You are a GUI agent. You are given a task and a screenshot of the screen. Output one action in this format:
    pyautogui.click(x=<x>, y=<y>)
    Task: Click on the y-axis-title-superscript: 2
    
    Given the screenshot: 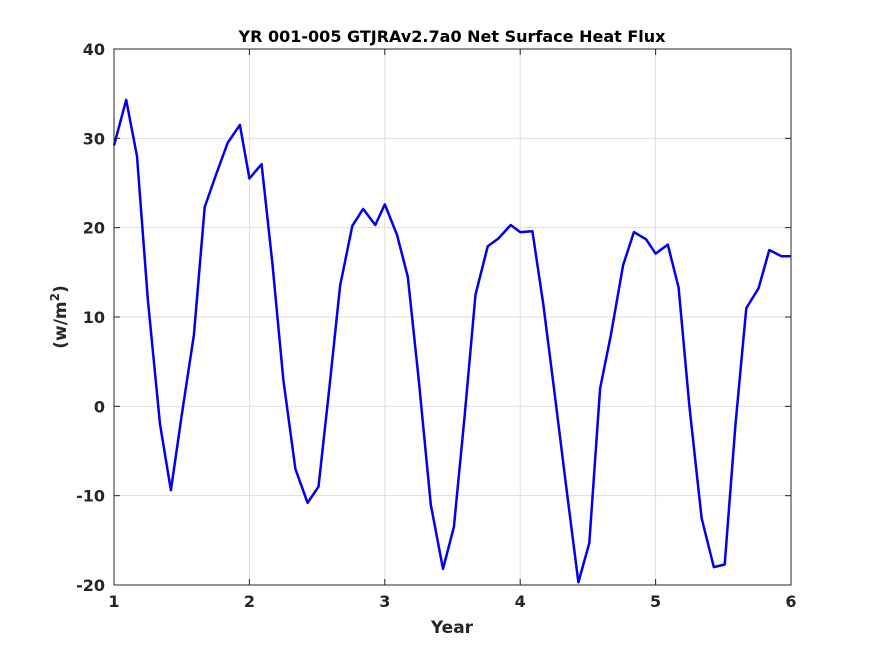 What is the action you would take?
    pyautogui.click(x=55, y=297)
    